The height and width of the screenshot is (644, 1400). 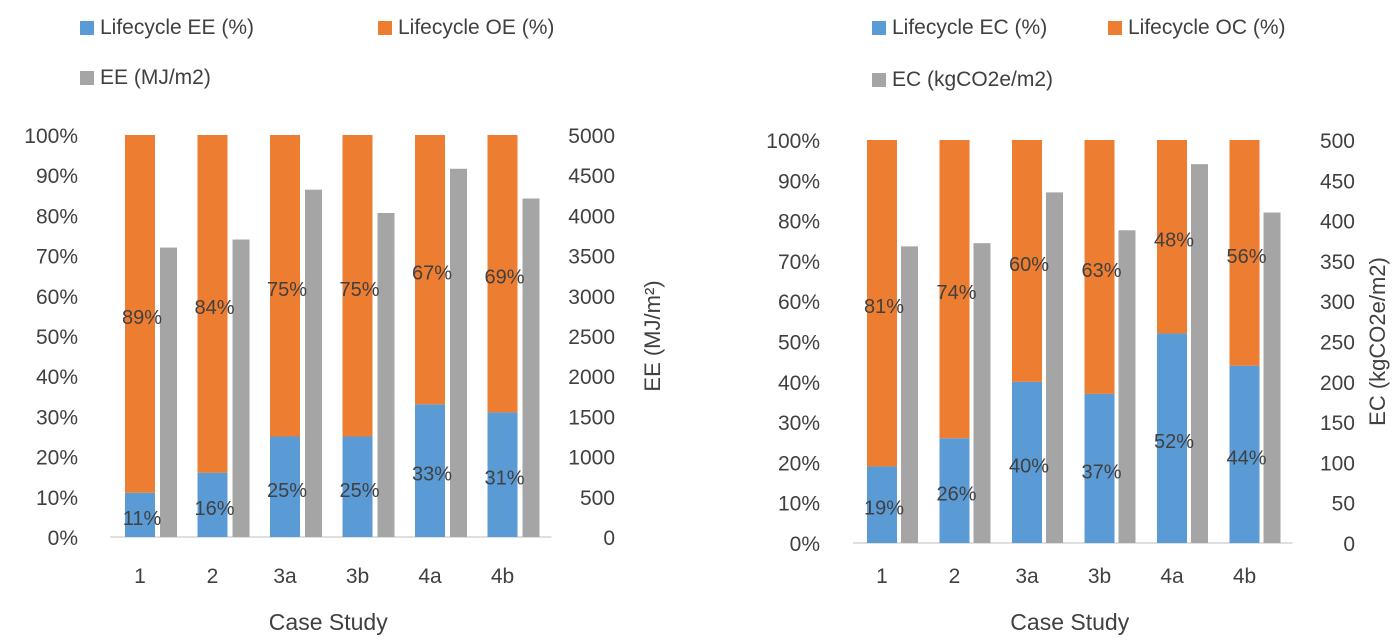 I want to click on y2-axis-title: EE (MJ/m²), so click(x=652, y=335).